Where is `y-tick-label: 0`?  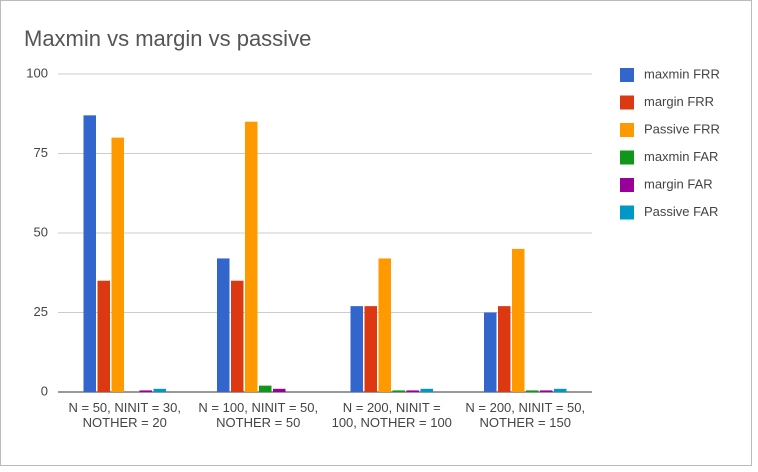 y-tick-label: 0 is located at coordinates (44, 390).